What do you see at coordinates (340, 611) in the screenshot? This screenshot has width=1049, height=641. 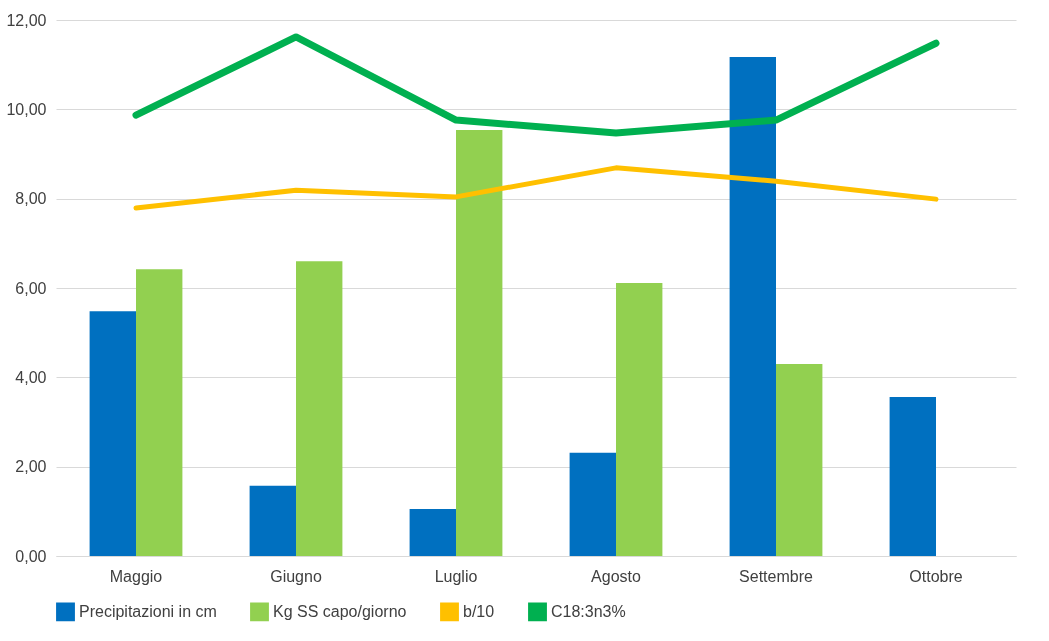 I see `legend-label: Kg SS capo/giorno` at bounding box center [340, 611].